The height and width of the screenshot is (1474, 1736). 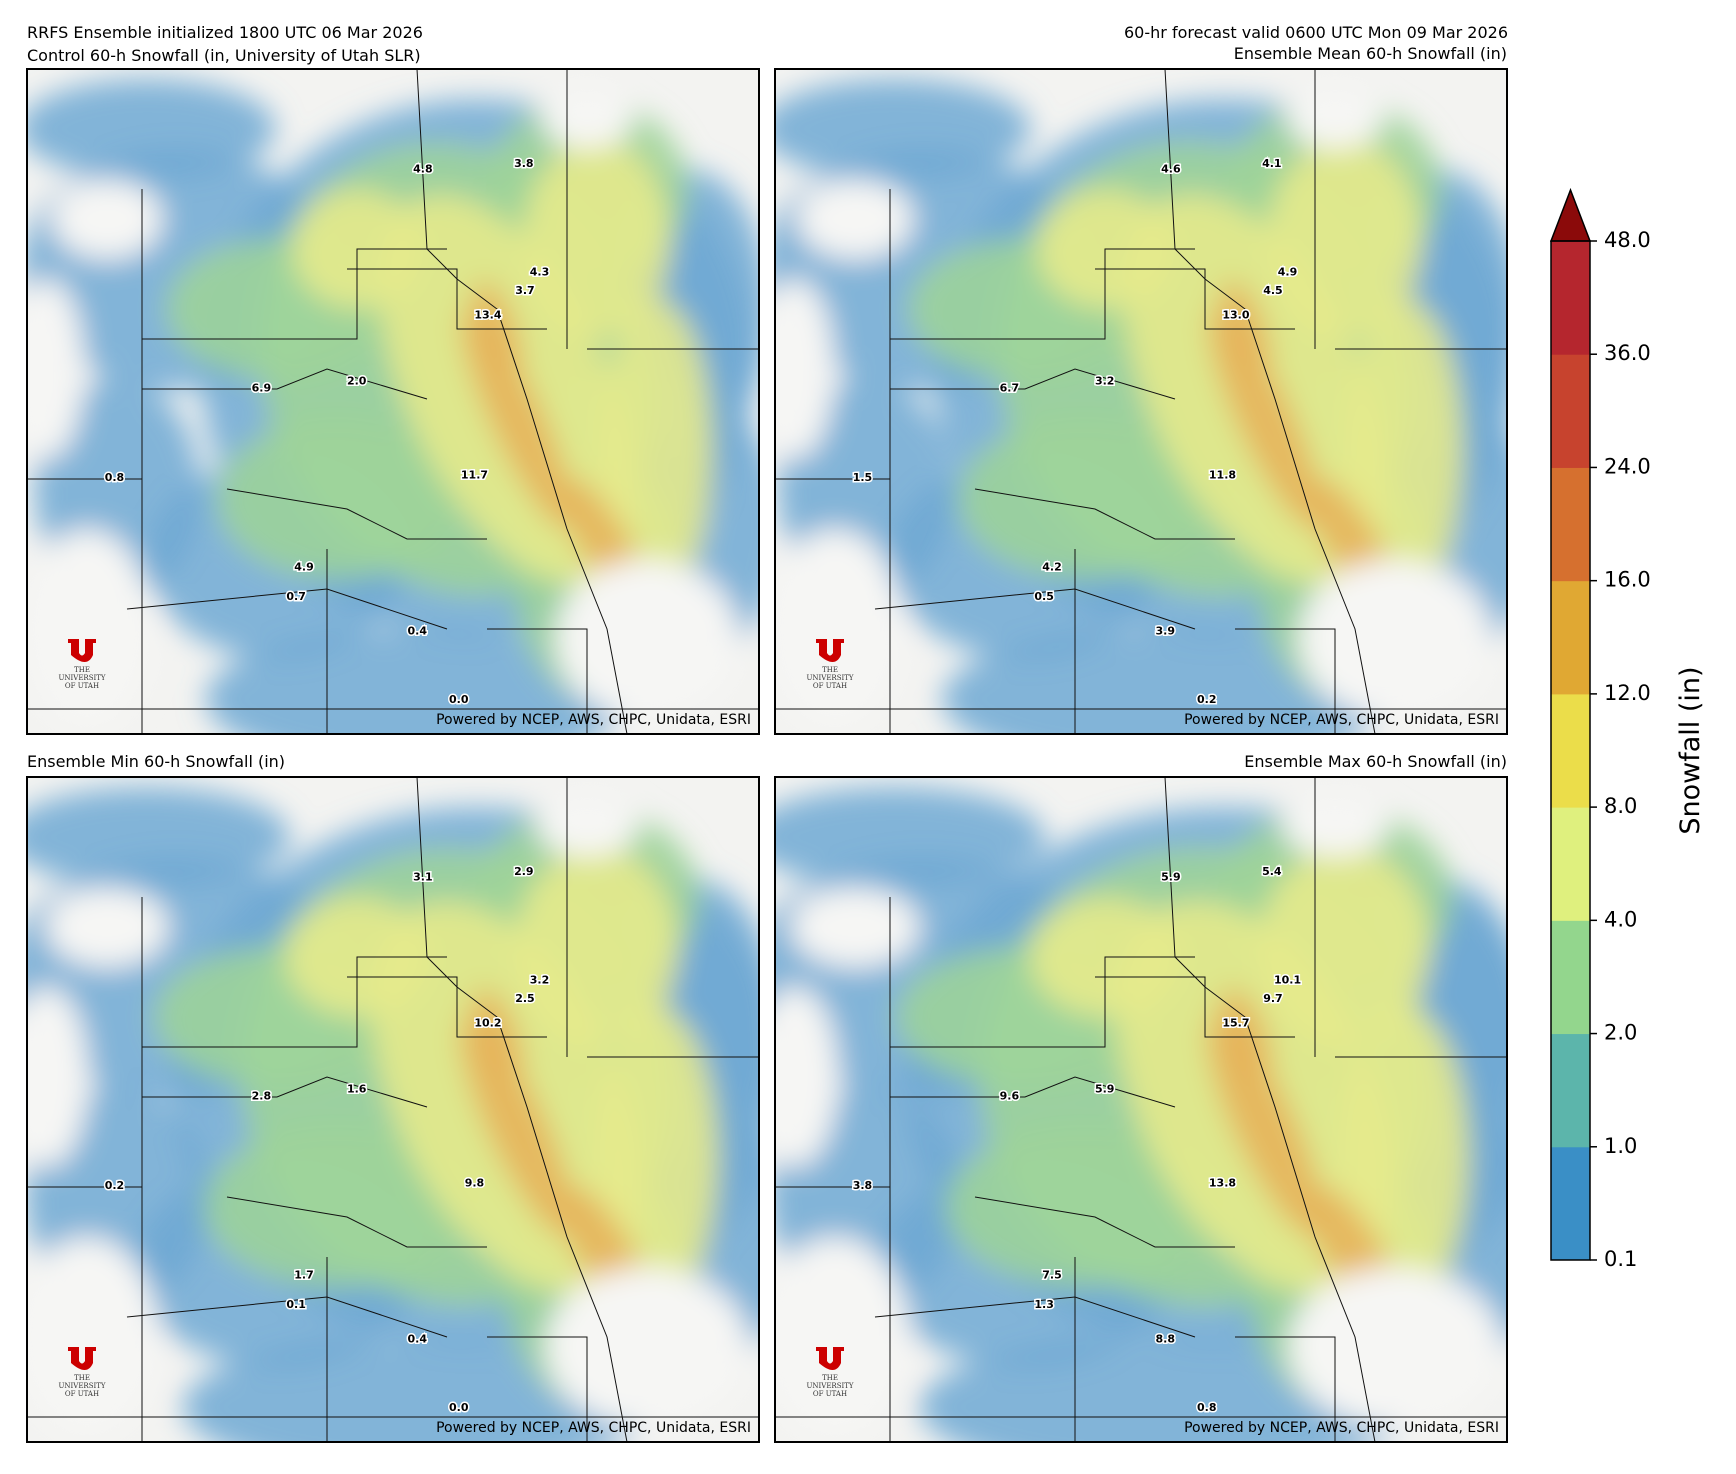 I want to click on station-value: 10.1, so click(x=1287, y=979).